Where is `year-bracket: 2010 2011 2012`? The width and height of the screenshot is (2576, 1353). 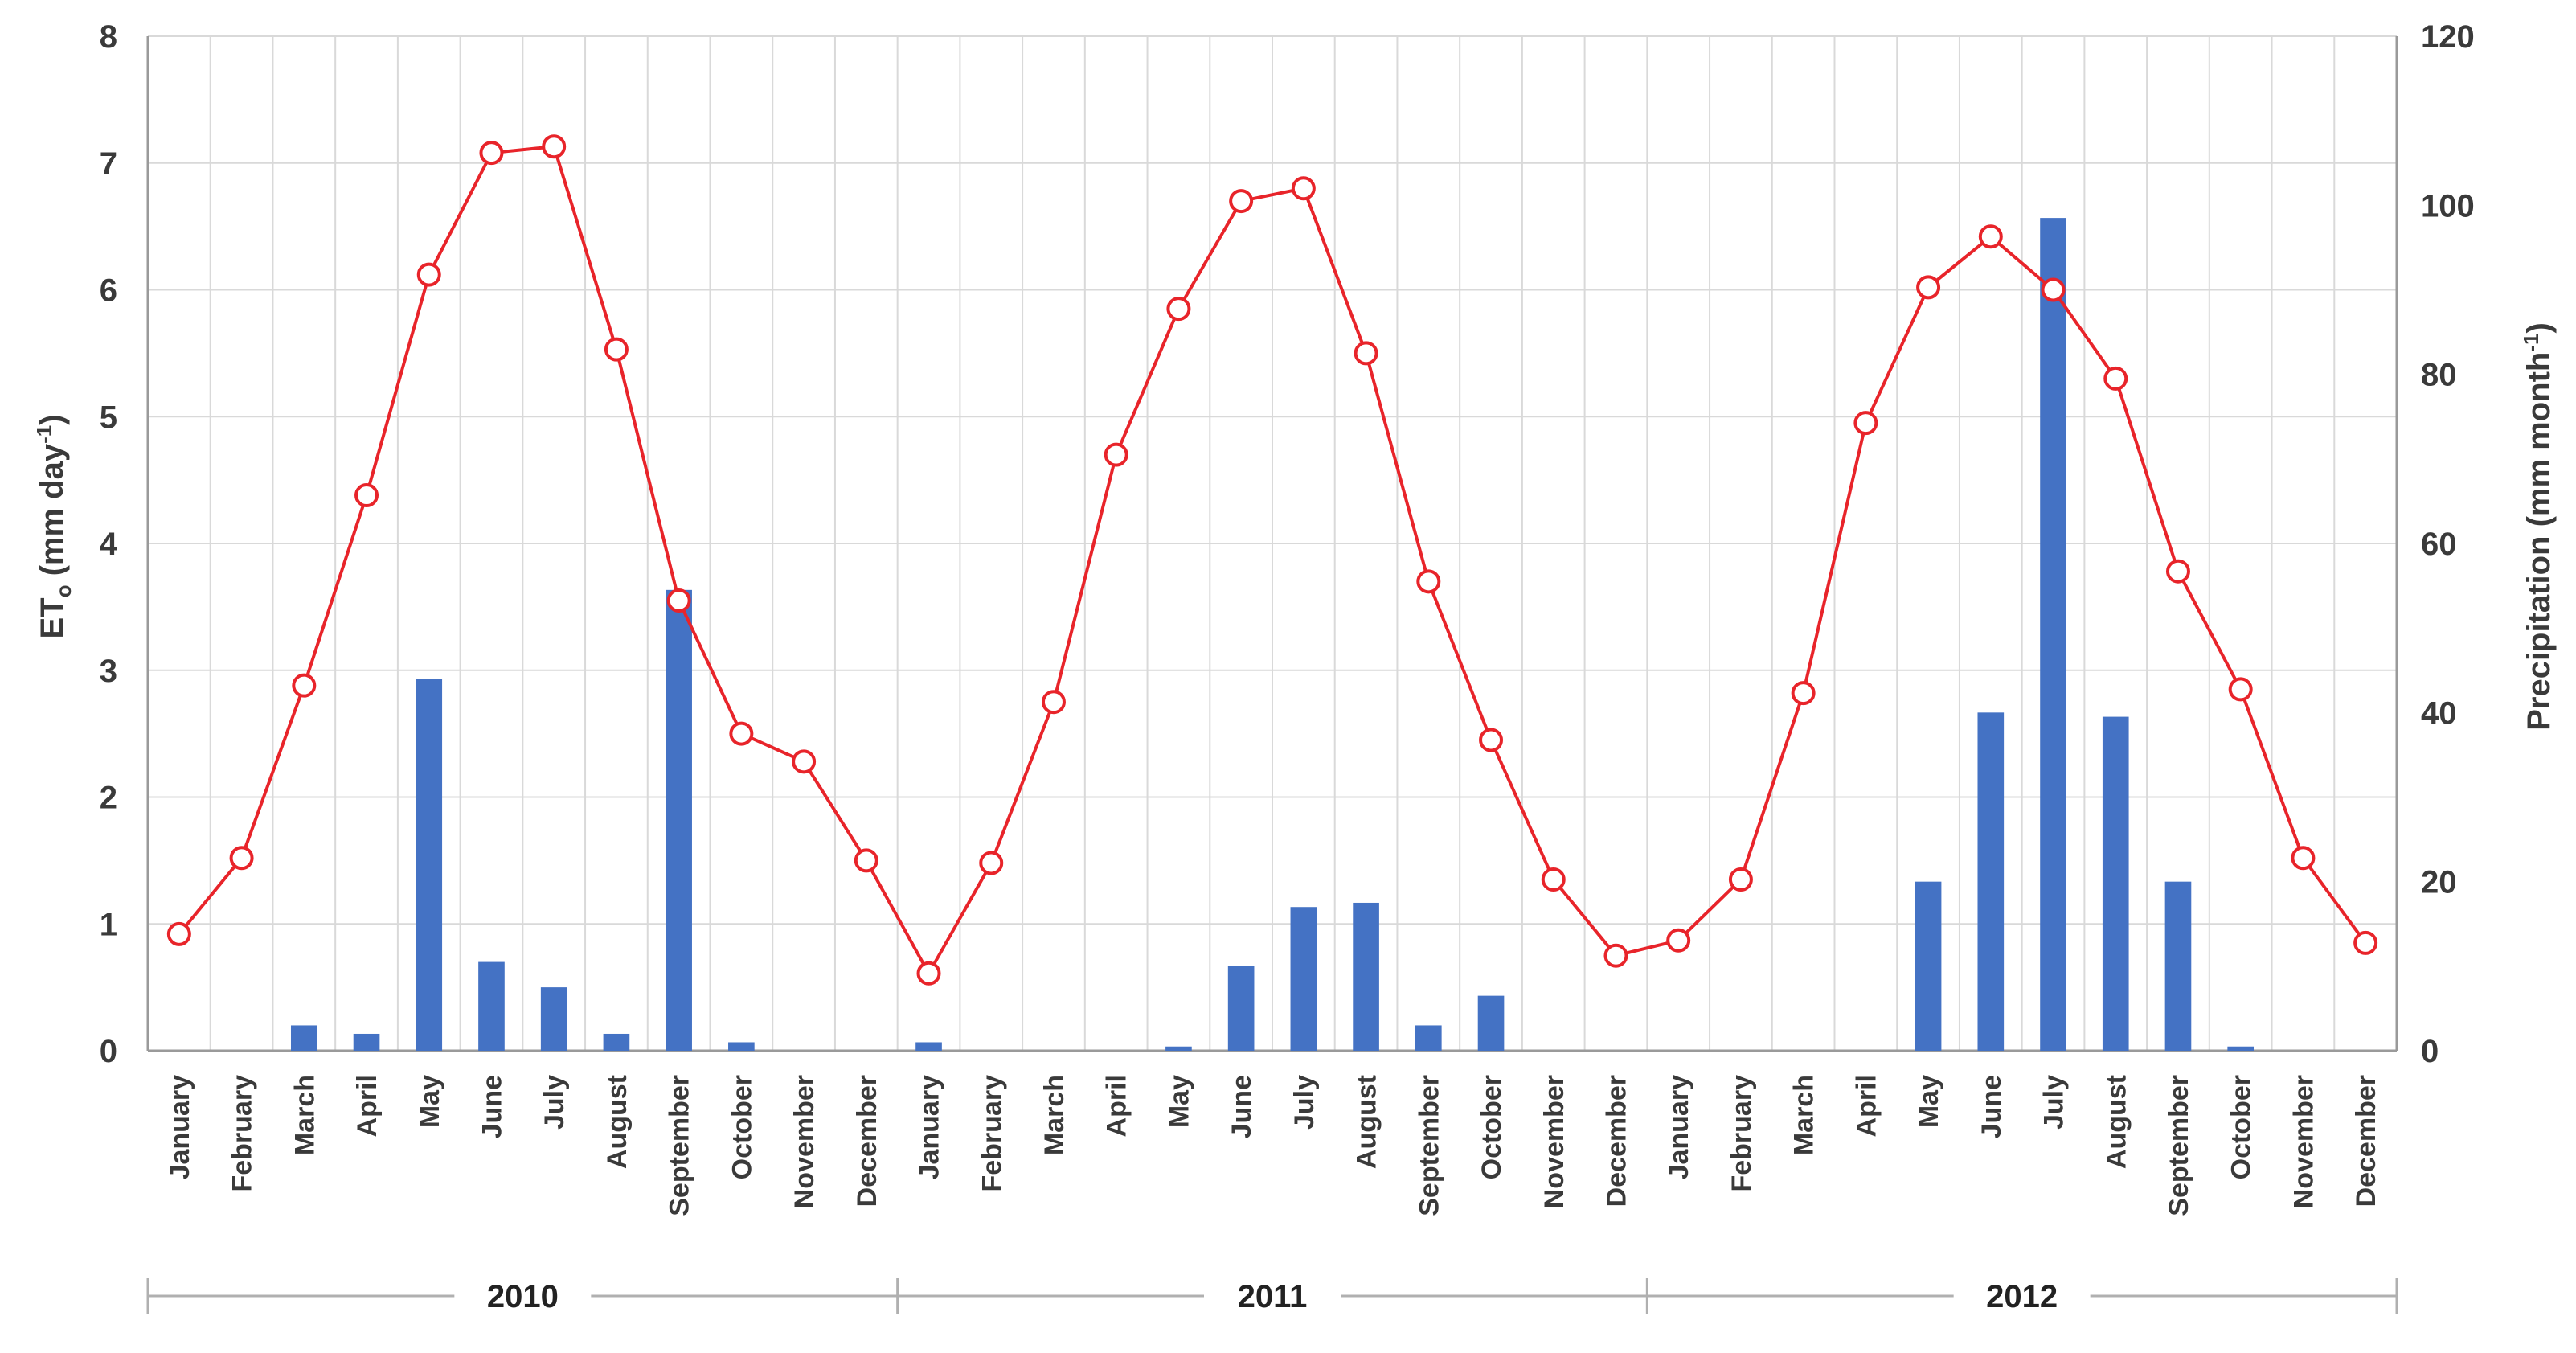
year-bracket: 2010 2011 2012 is located at coordinates (1272, 1296).